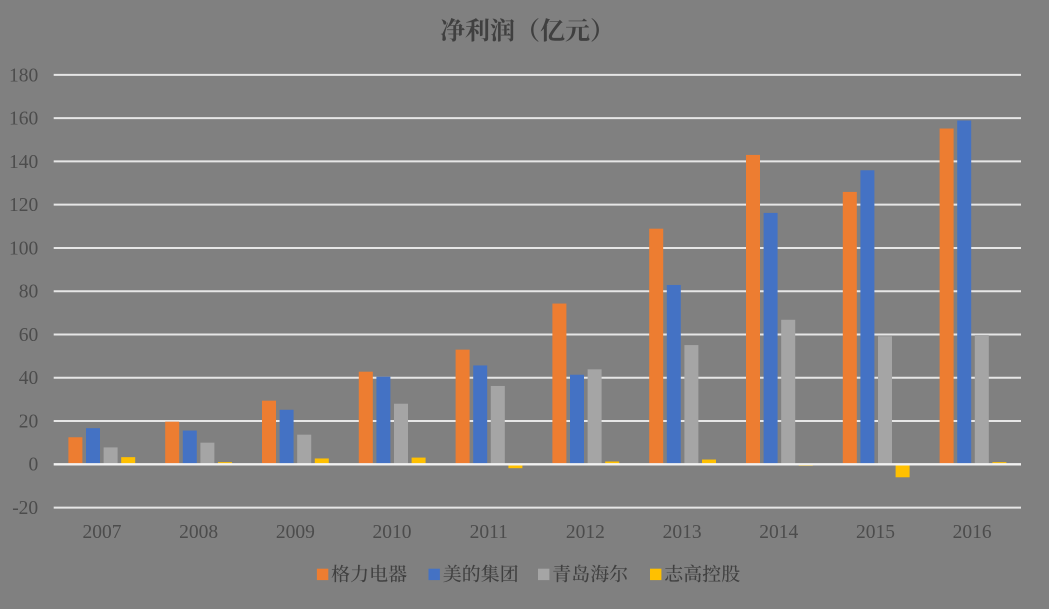 This screenshot has width=1049, height=609. I want to click on svg-text: 140, so click(23, 162).